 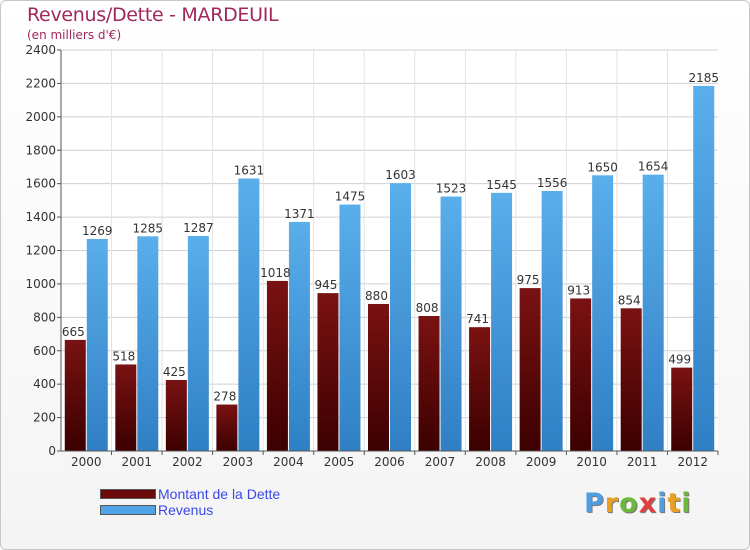 I want to click on y-tick-label: 1200, so click(x=40, y=251).